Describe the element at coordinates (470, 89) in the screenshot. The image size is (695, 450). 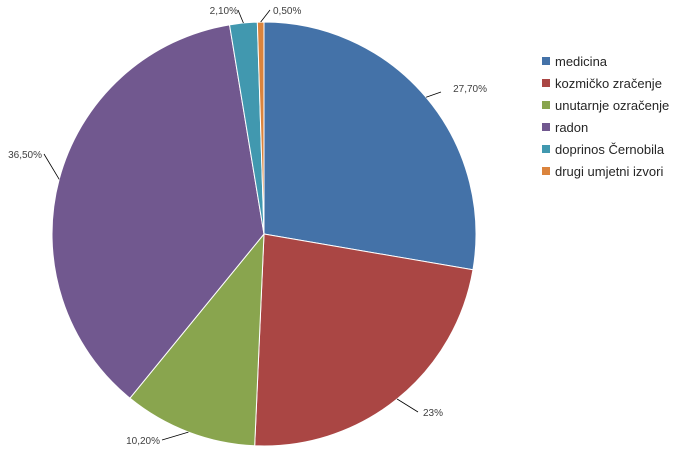
I see `data-label-1: 27,70%` at that location.